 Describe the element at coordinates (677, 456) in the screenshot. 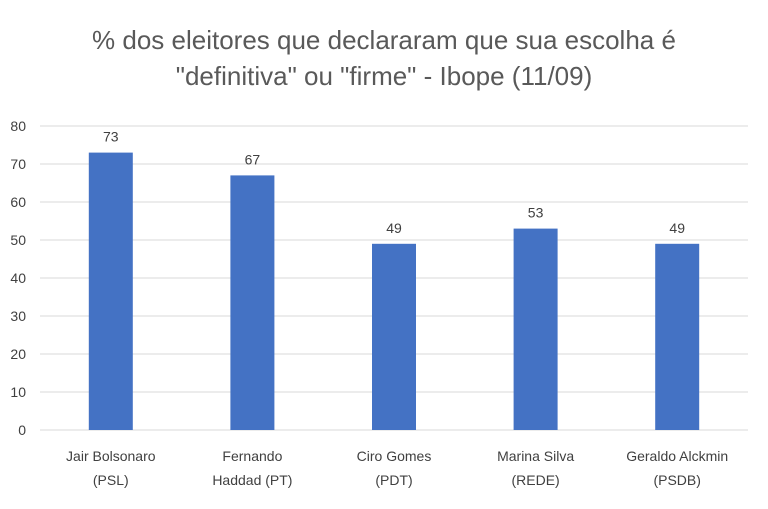

I see `x-category-label: Geraldo Alckmin` at that location.